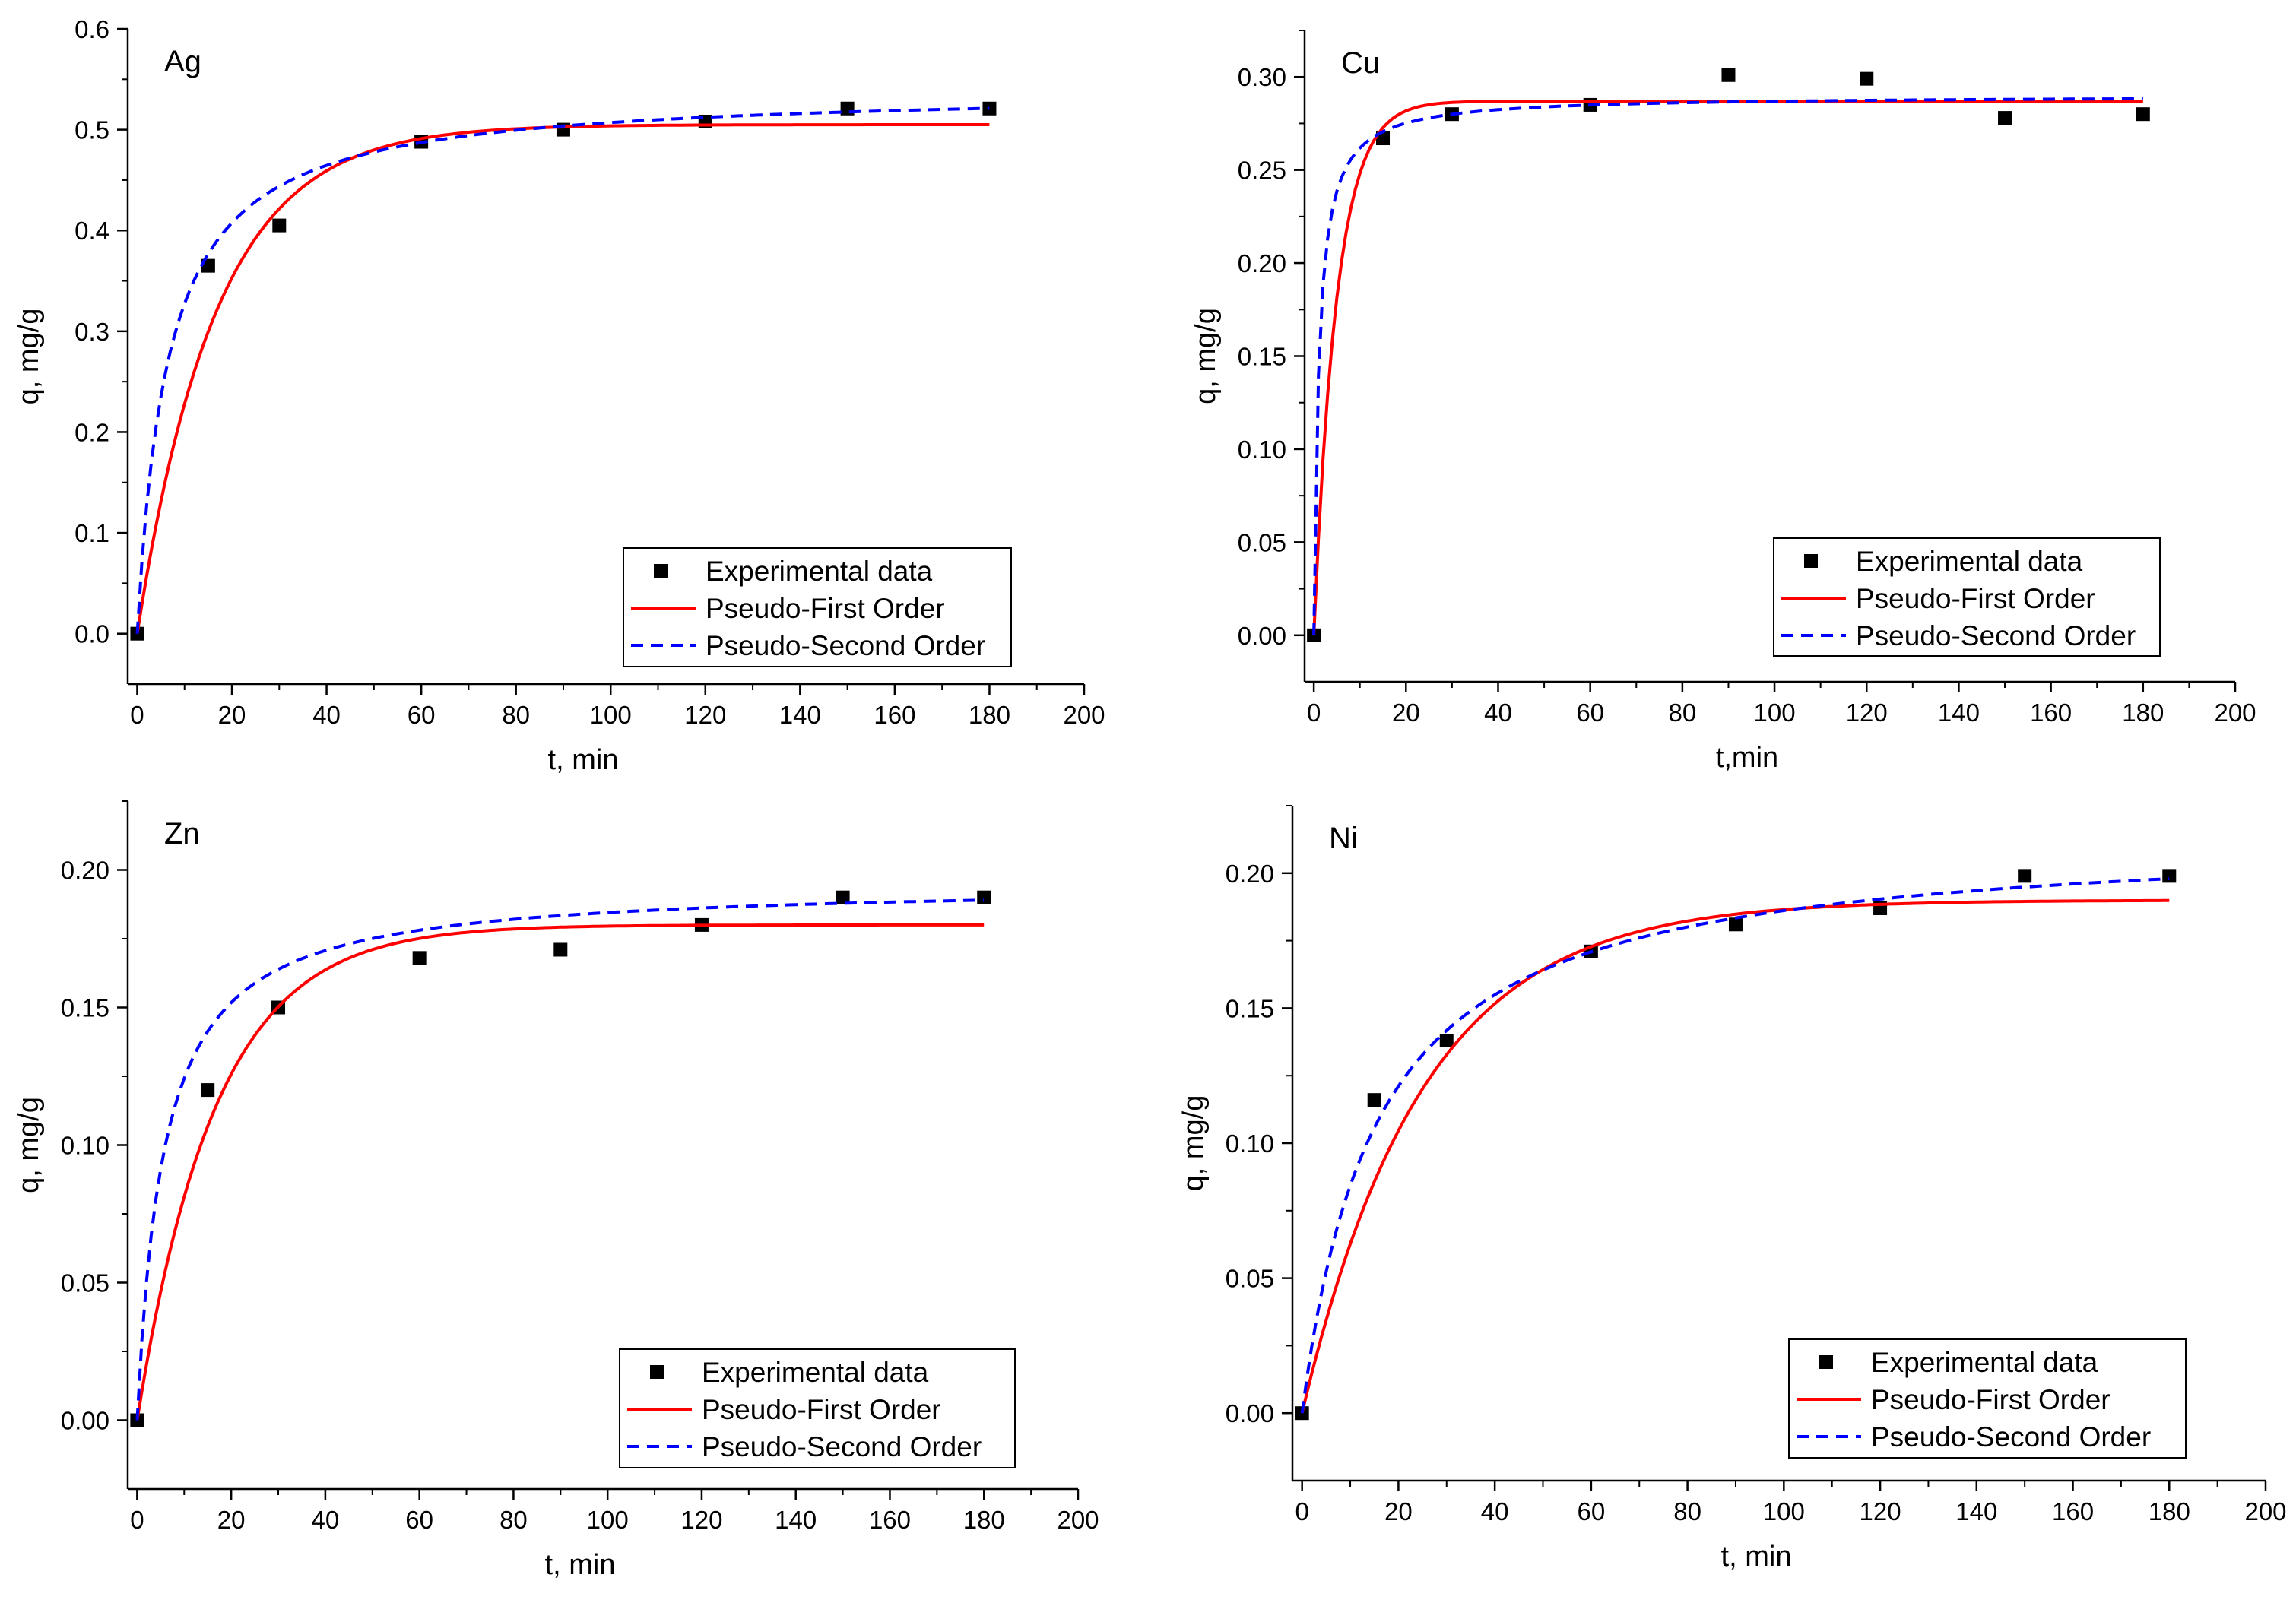  Describe the element at coordinates (92, 432) in the screenshot. I see `y-tick-label: 0.2` at that location.